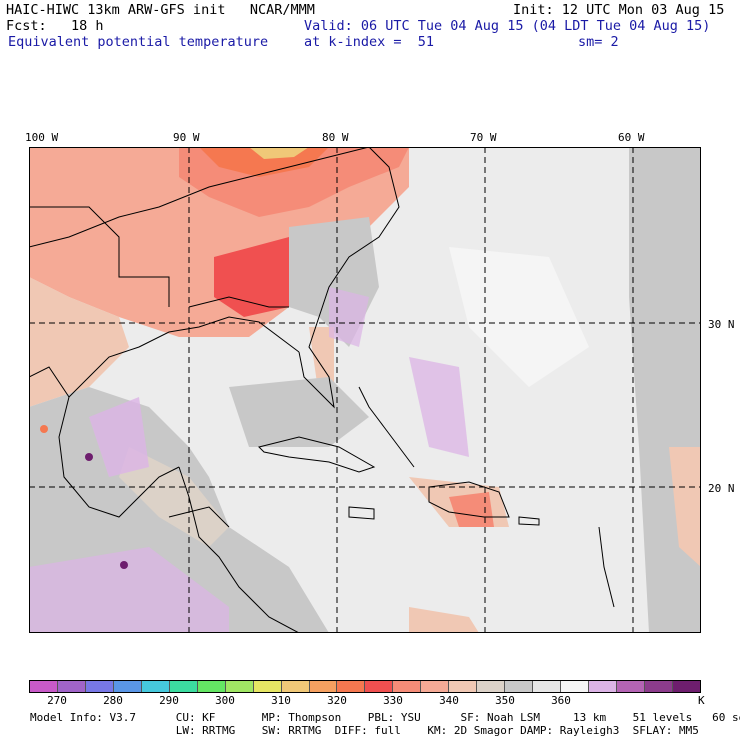 This screenshot has height=740, width=740. I want to click on colorbar-tick-label: 300, so click(225, 700).